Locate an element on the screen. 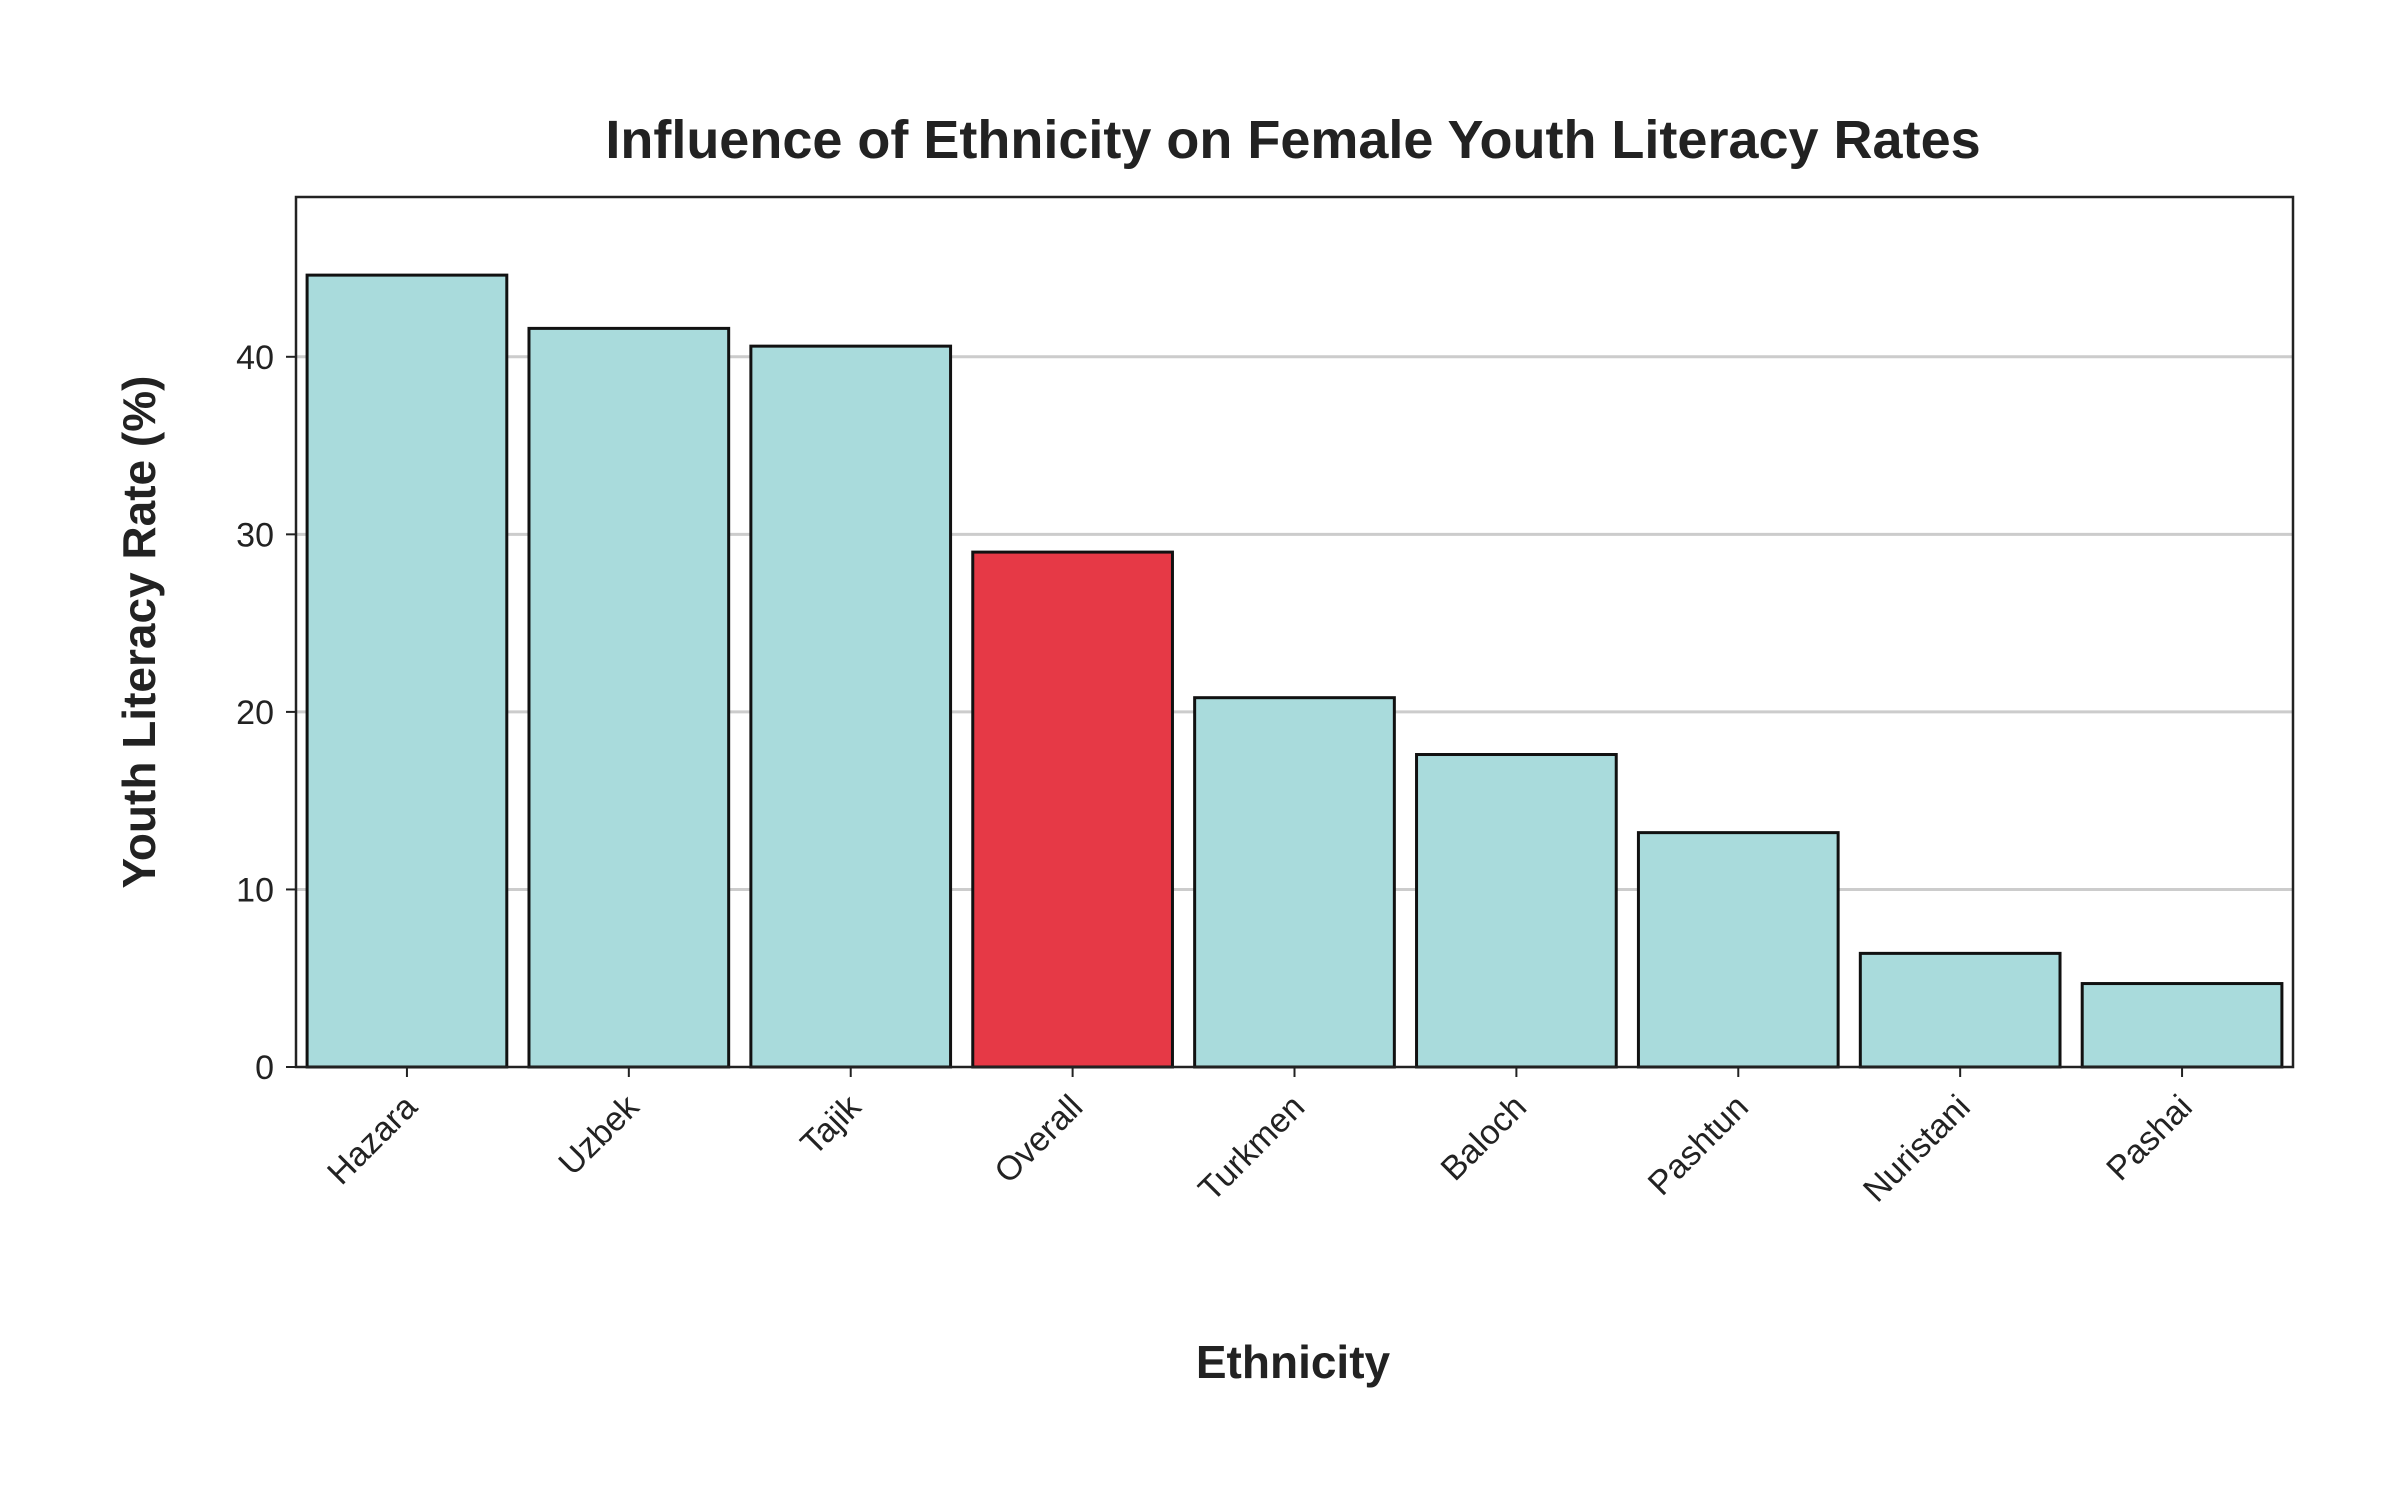 Image resolution: width=2400 pixels, height=1500 pixels. y-tick-label: 0 is located at coordinates (264, 1068).